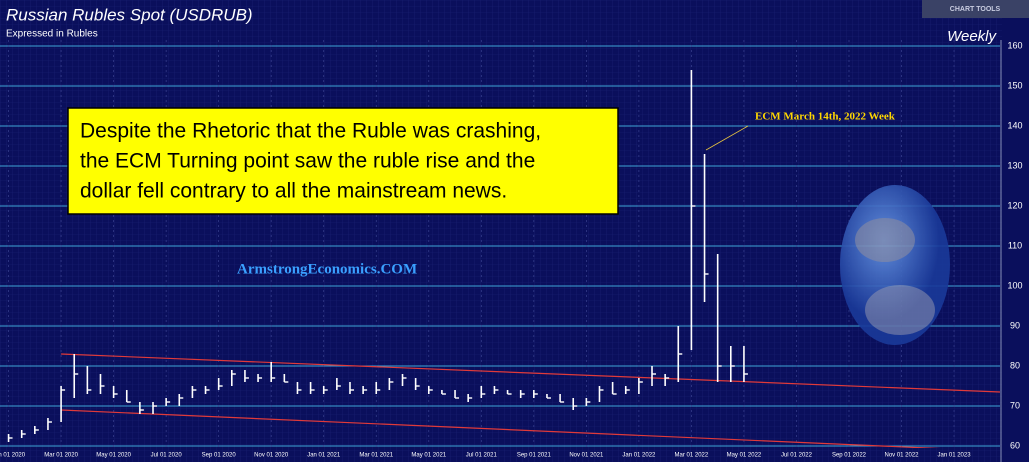  What do you see at coordinates (327, 269) in the screenshot?
I see `watermark: ArmstrongEconomics.COM` at bounding box center [327, 269].